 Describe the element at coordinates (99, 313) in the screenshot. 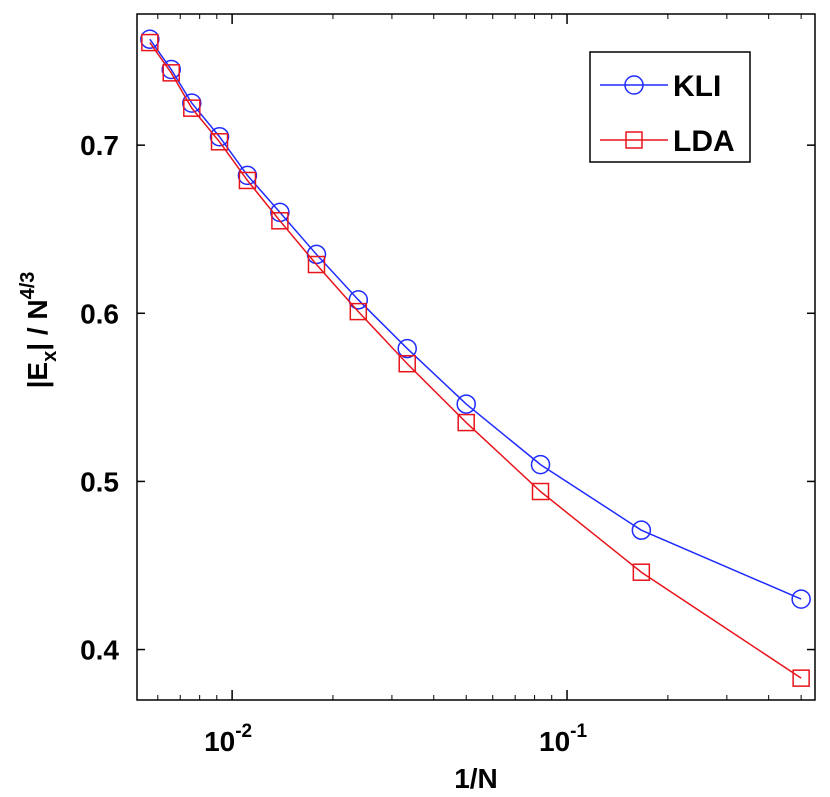

I see `y-tick-label-2: 0.6` at that location.